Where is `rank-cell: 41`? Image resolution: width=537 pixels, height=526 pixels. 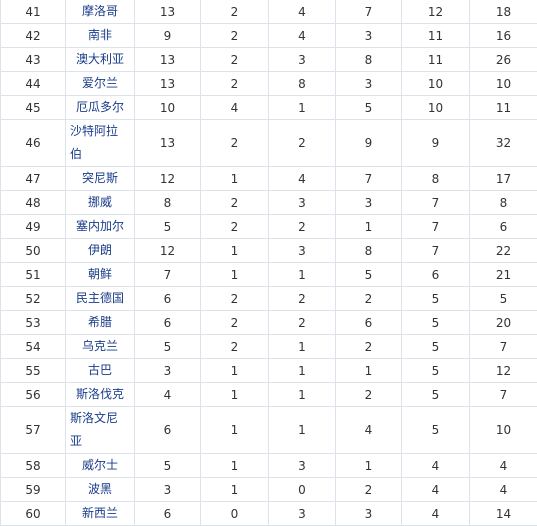
rank-cell: 41 is located at coordinates (33, 12).